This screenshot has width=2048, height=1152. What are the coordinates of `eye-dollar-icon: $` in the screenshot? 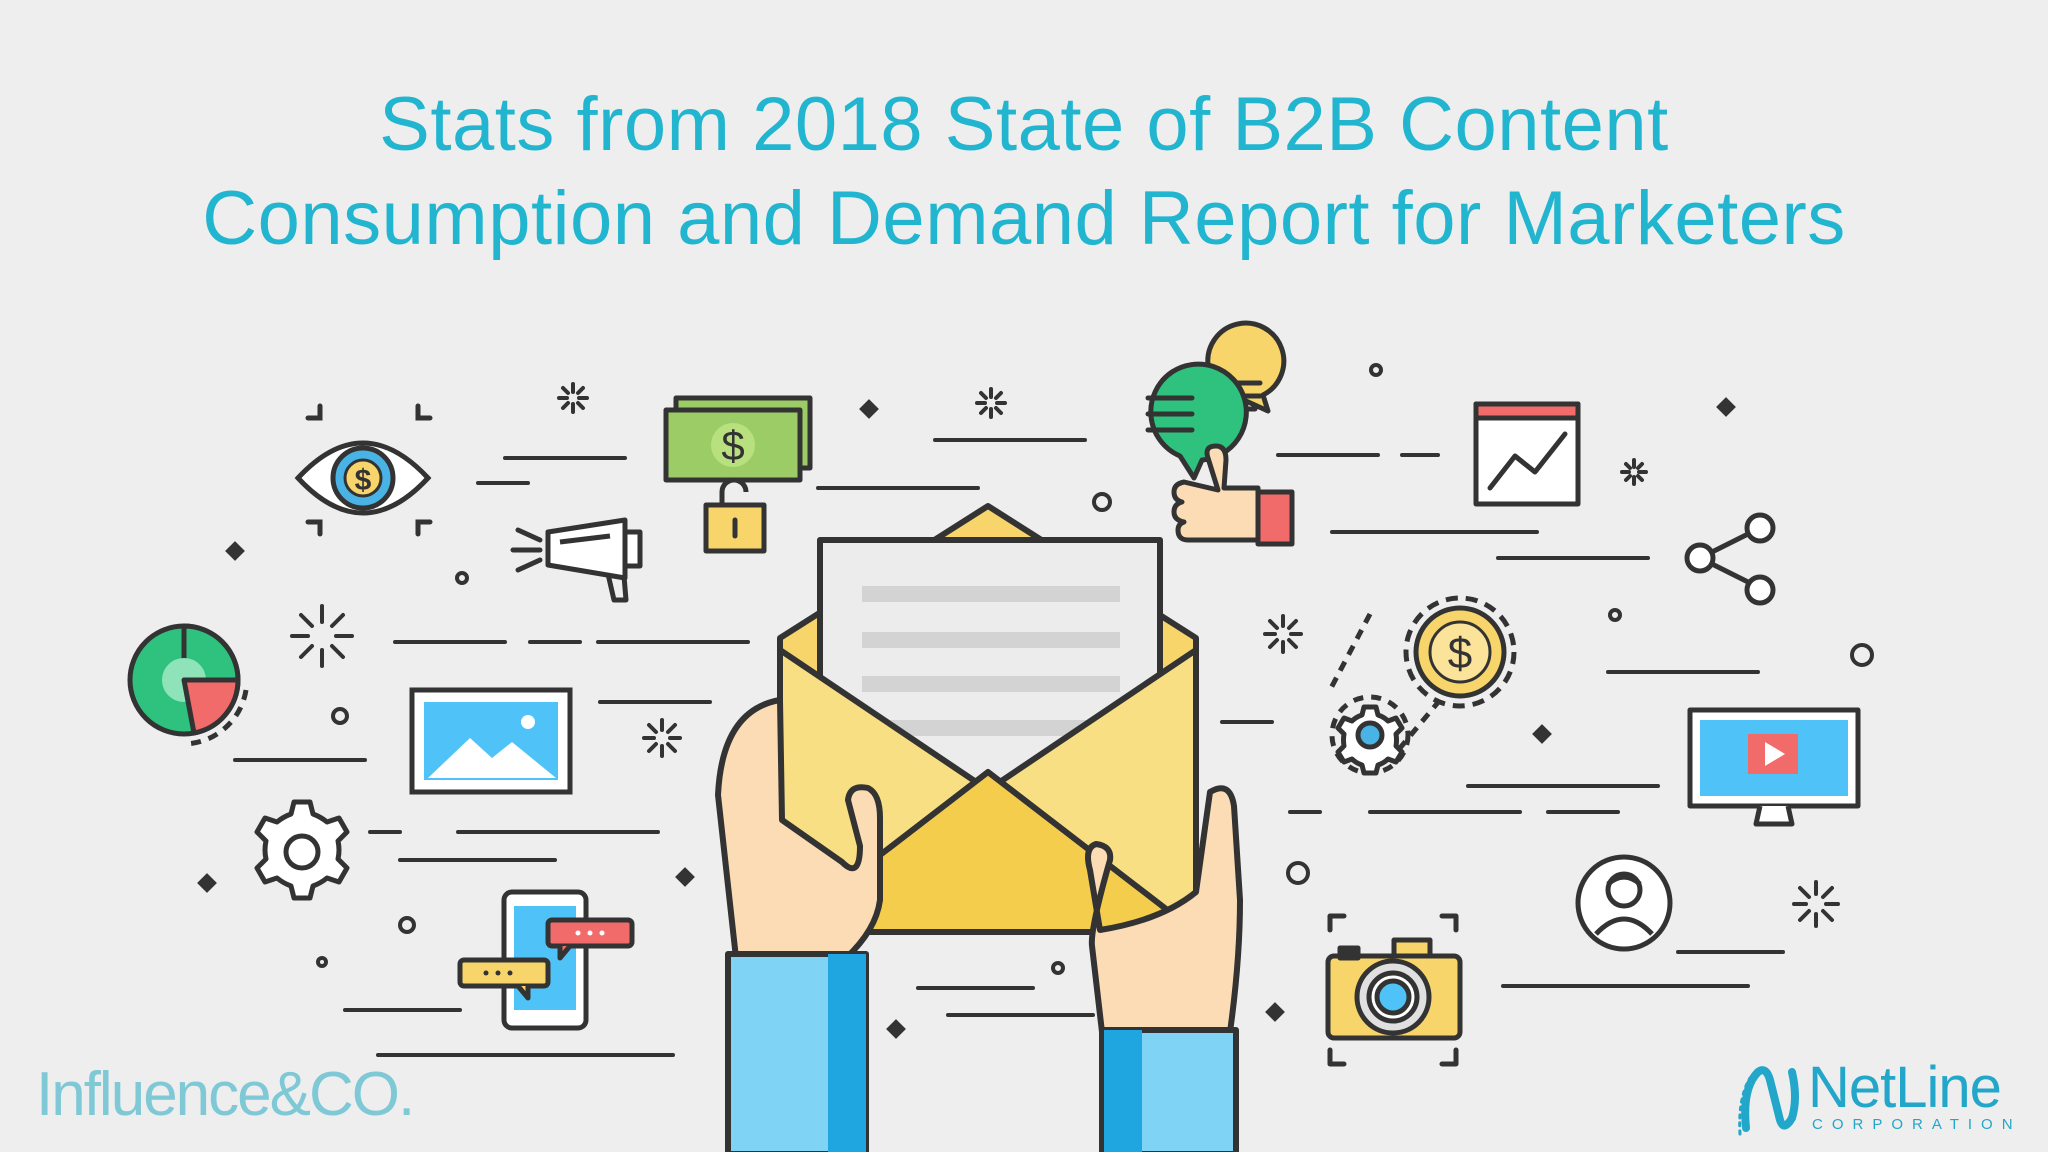 It's located at (363, 470).